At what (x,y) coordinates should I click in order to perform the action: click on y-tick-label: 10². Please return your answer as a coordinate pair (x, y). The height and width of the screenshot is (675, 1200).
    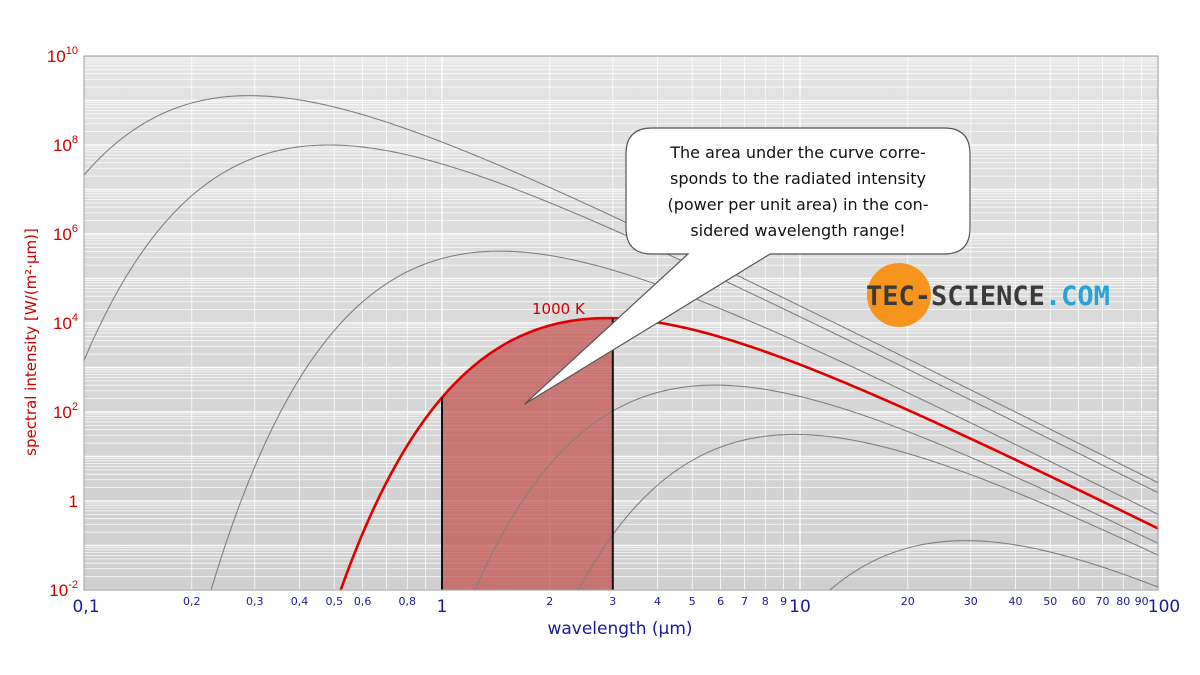
    Looking at the image, I should click on (65, 411).